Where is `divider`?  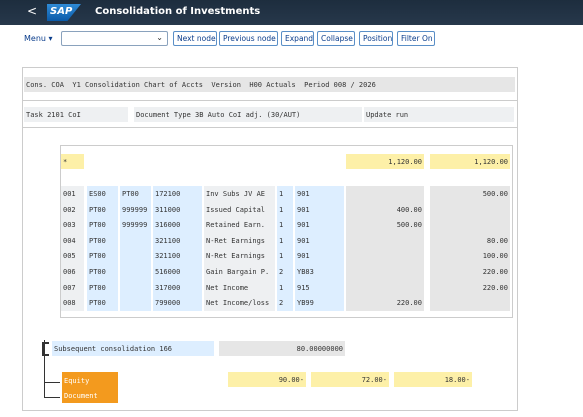
divider is located at coordinates (270, 114).